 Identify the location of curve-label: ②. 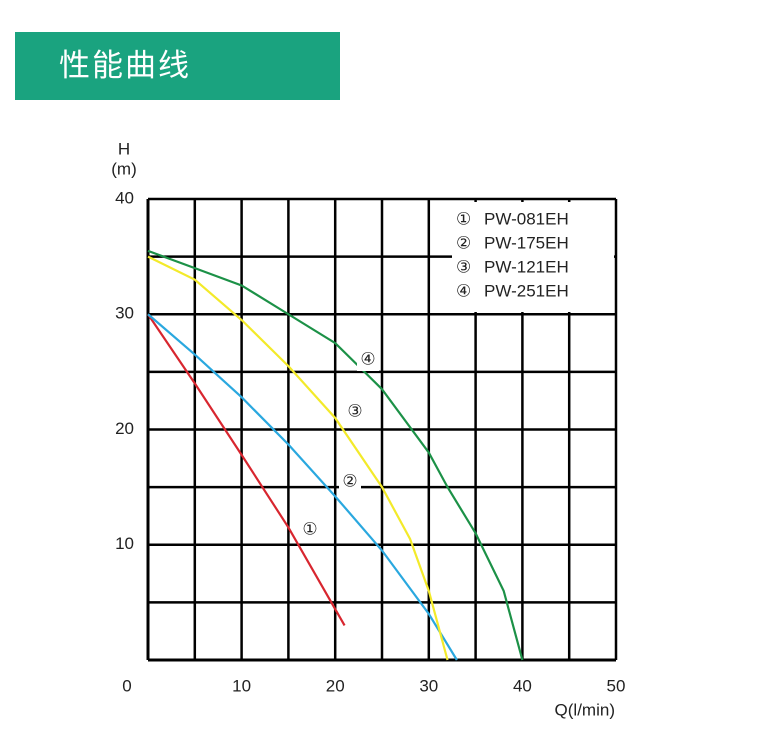
(349, 480).